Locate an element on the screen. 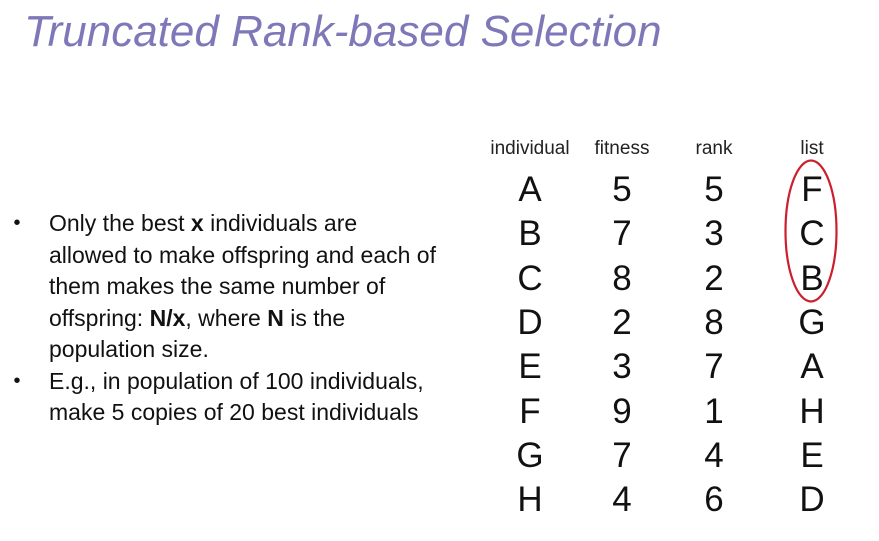 Image resolution: width=879 pixels, height=541 pixels. column-header-rank: rank is located at coordinates (714, 148).